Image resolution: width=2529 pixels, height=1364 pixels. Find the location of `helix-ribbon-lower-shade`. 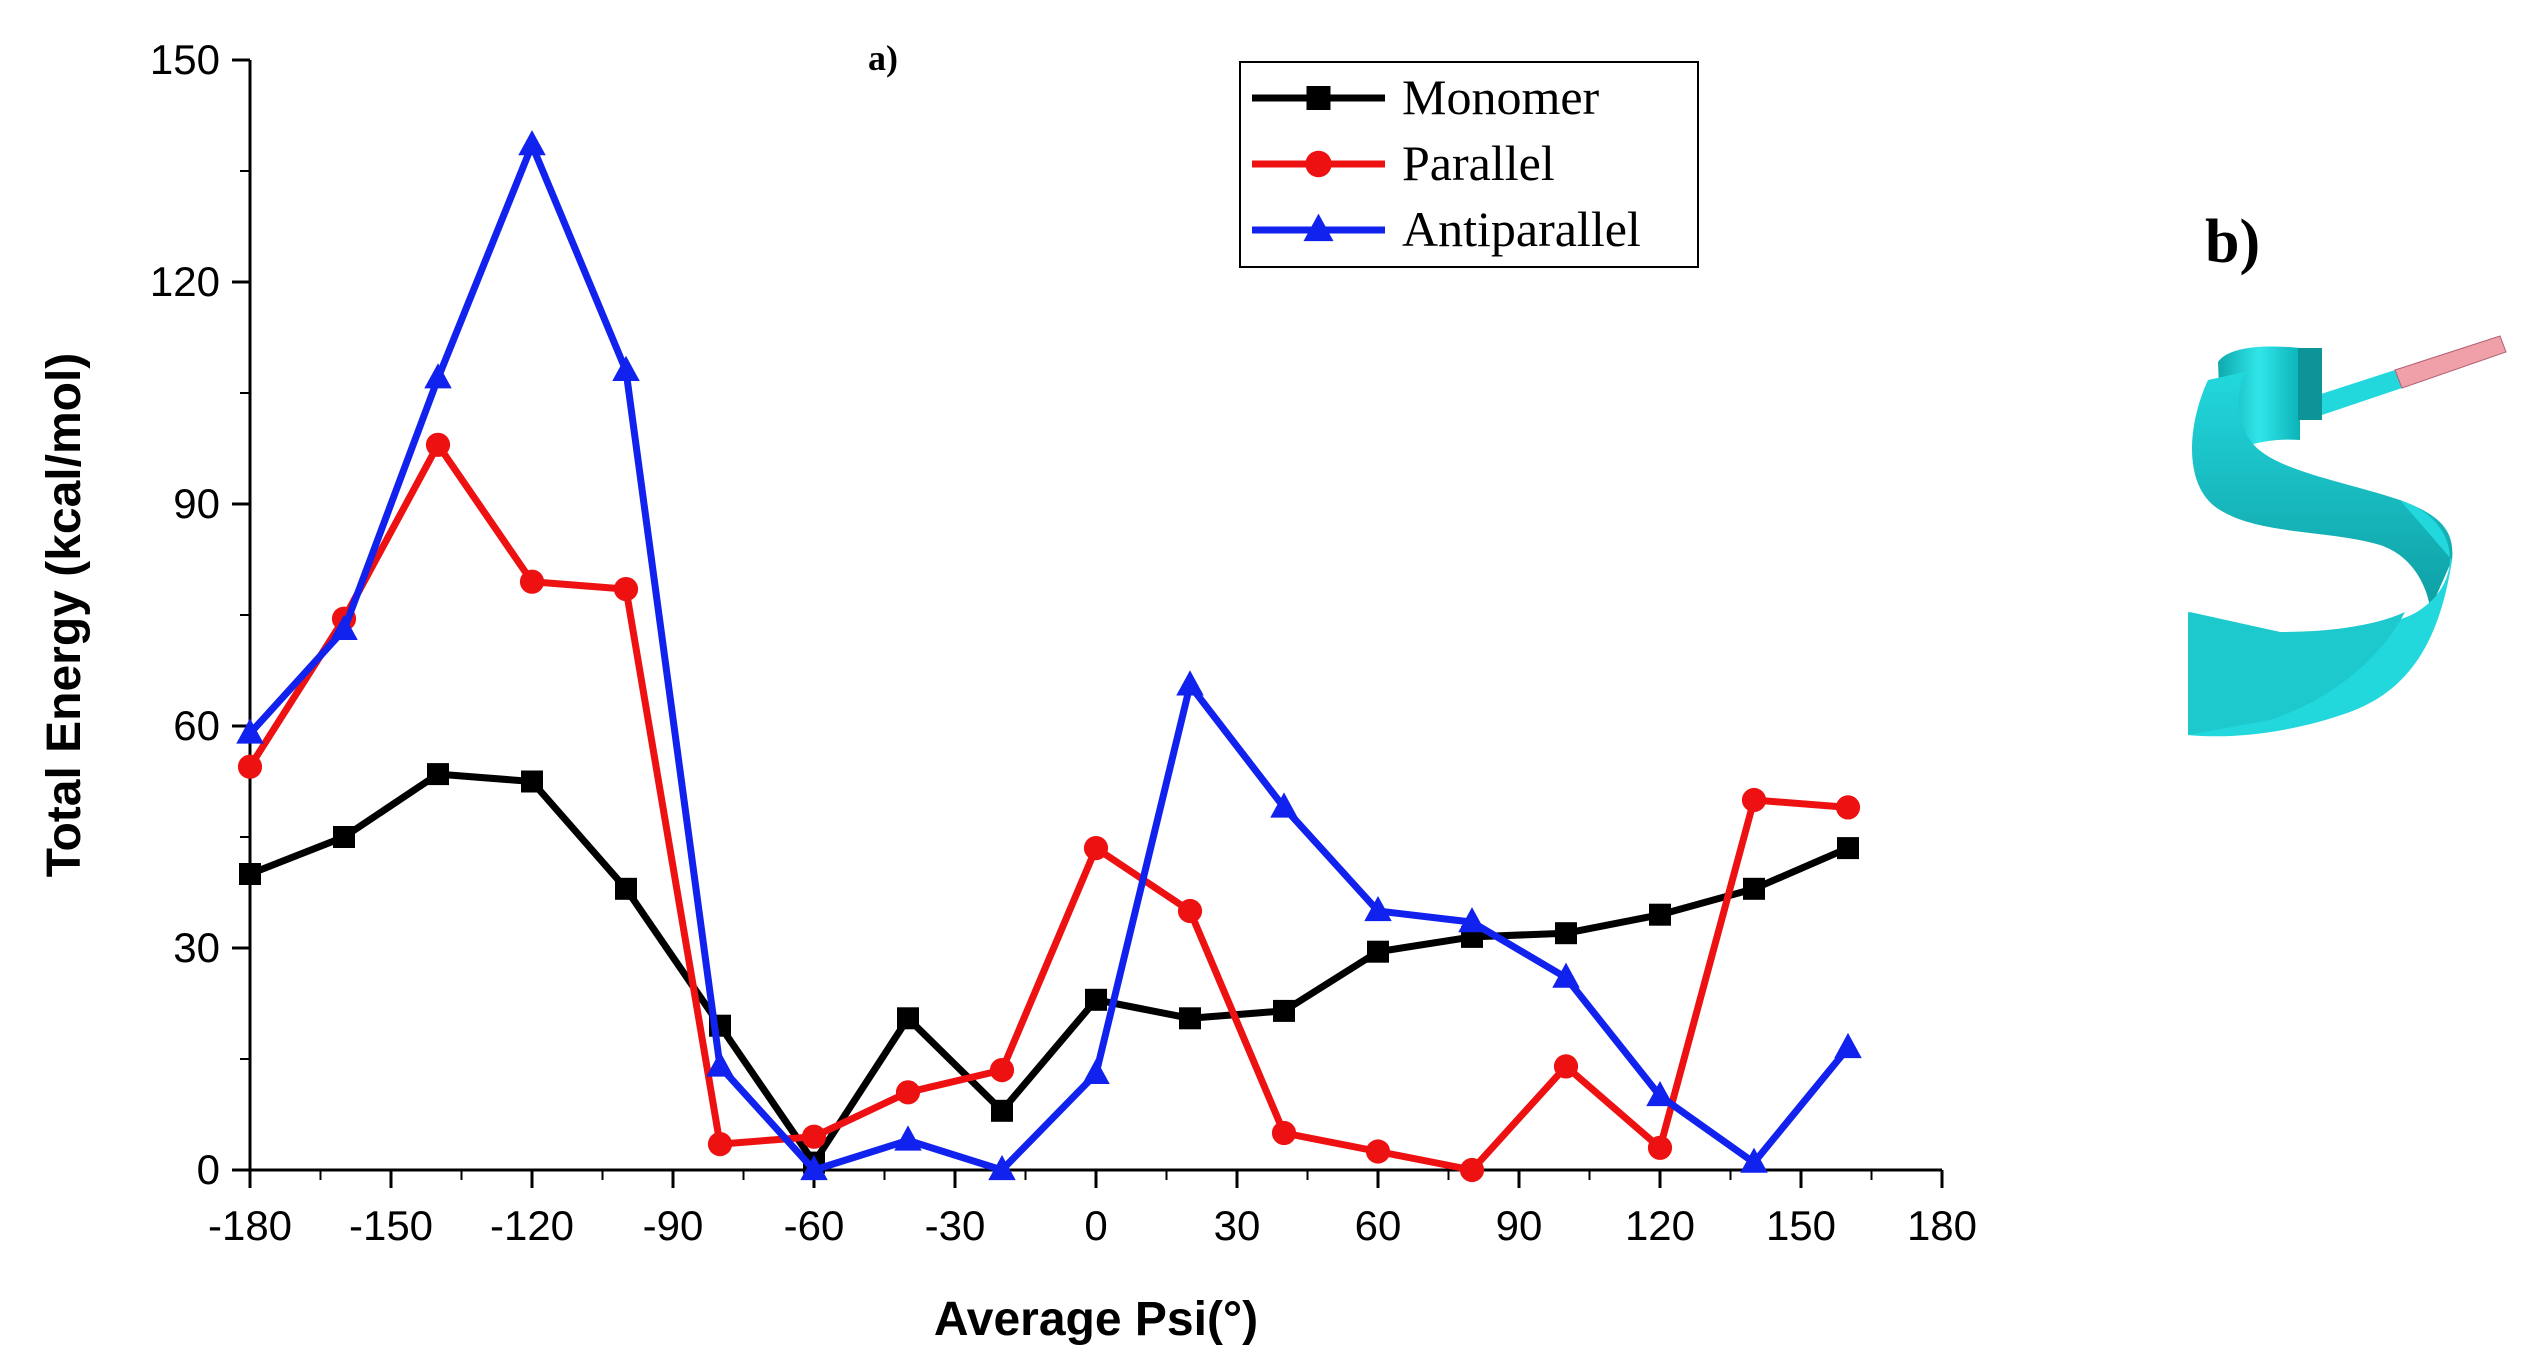

helix-ribbon-lower-shade is located at coordinates (2296, 673).